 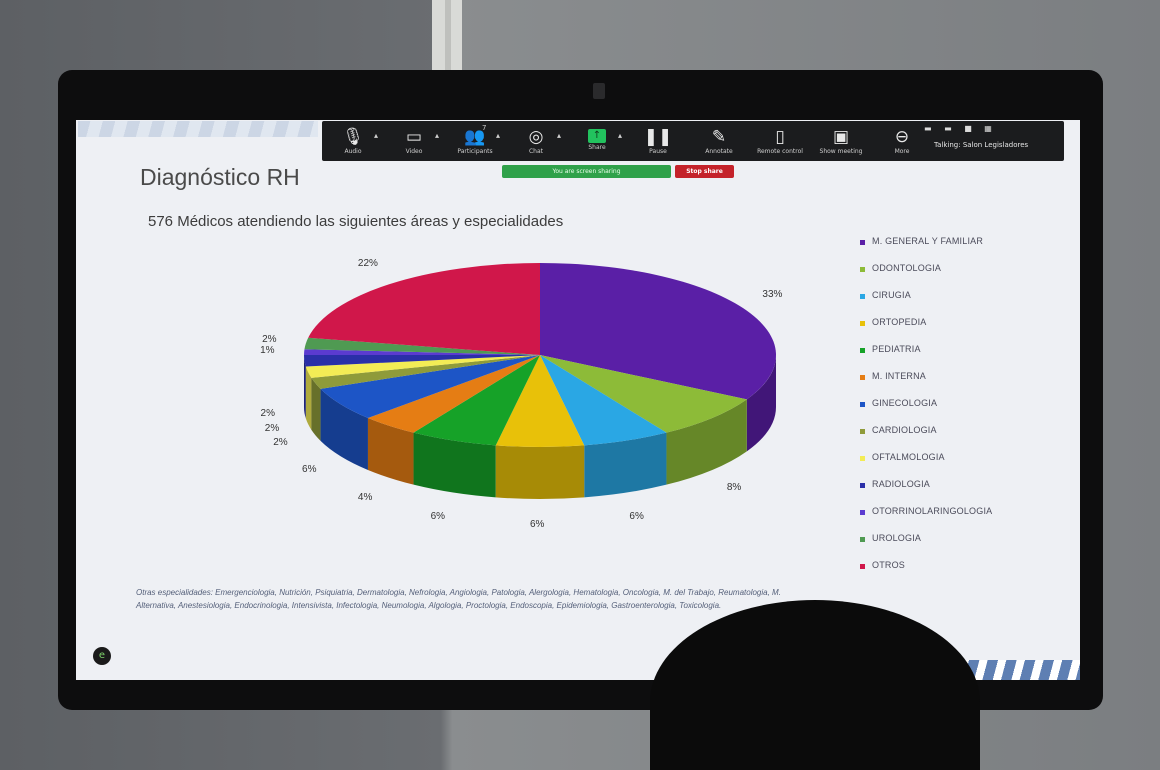 What do you see at coordinates (448, 40) in the screenshot?
I see `wall-panel-edge` at bounding box center [448, 40].